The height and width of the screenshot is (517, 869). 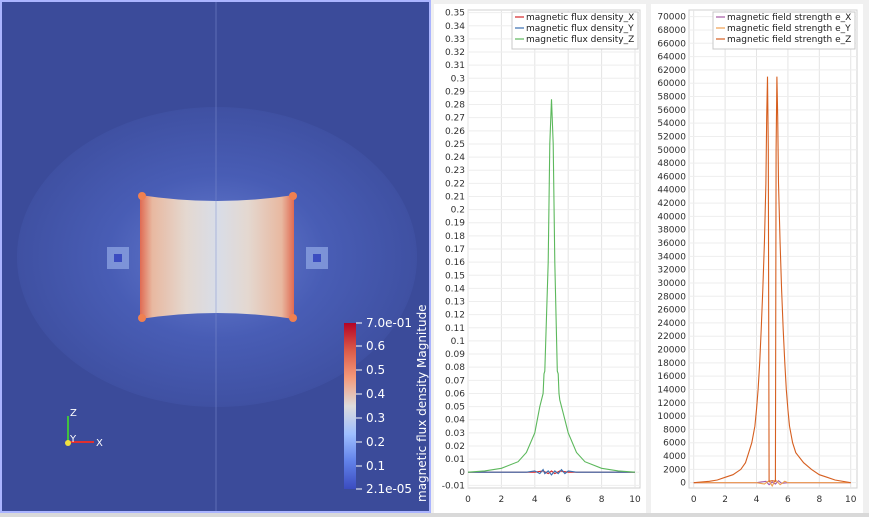 What do you see at coordinates (674, 470) in the screenshot?
I see `y-tick-label: 2000` at bounding box center [674, 470].